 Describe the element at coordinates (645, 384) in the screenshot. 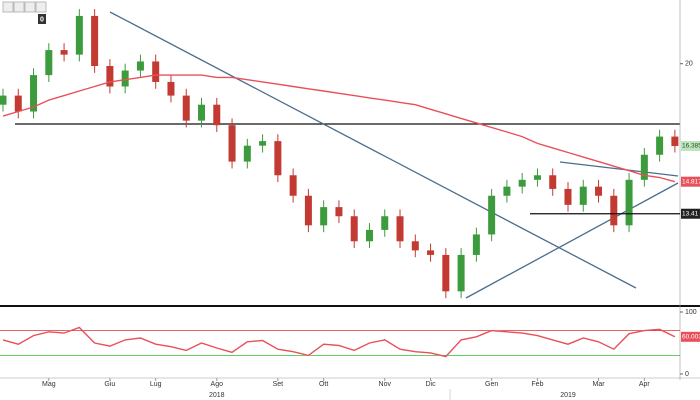

I see `x-tick-label: Apr` at that location.